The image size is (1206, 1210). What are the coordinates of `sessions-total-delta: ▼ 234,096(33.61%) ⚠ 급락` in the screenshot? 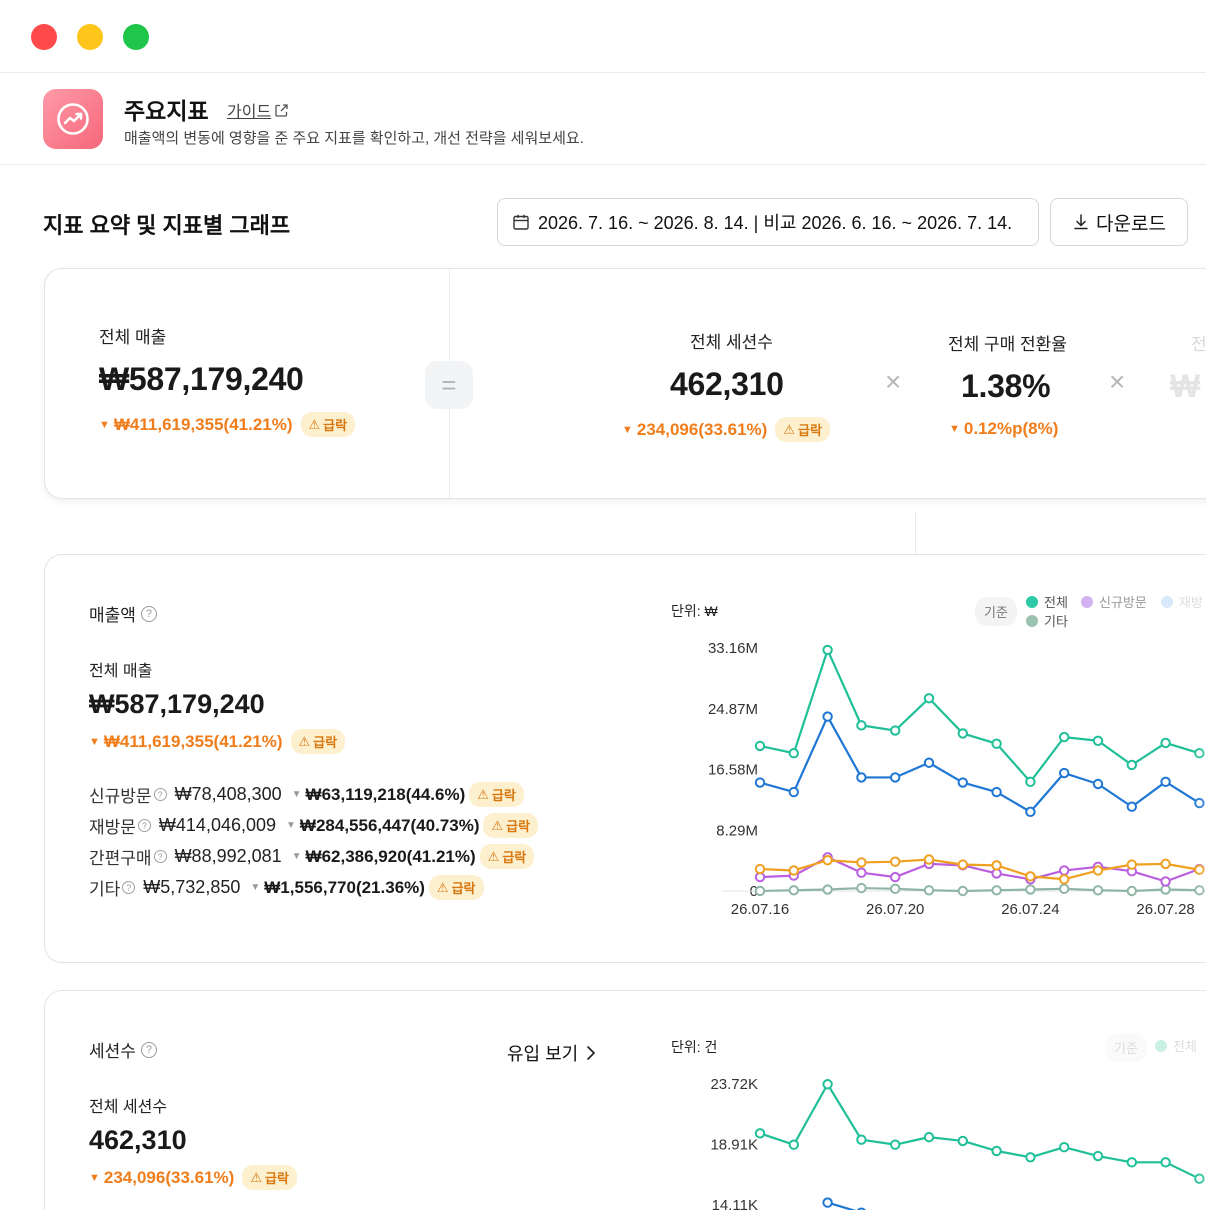 It's located at (193, 1177).